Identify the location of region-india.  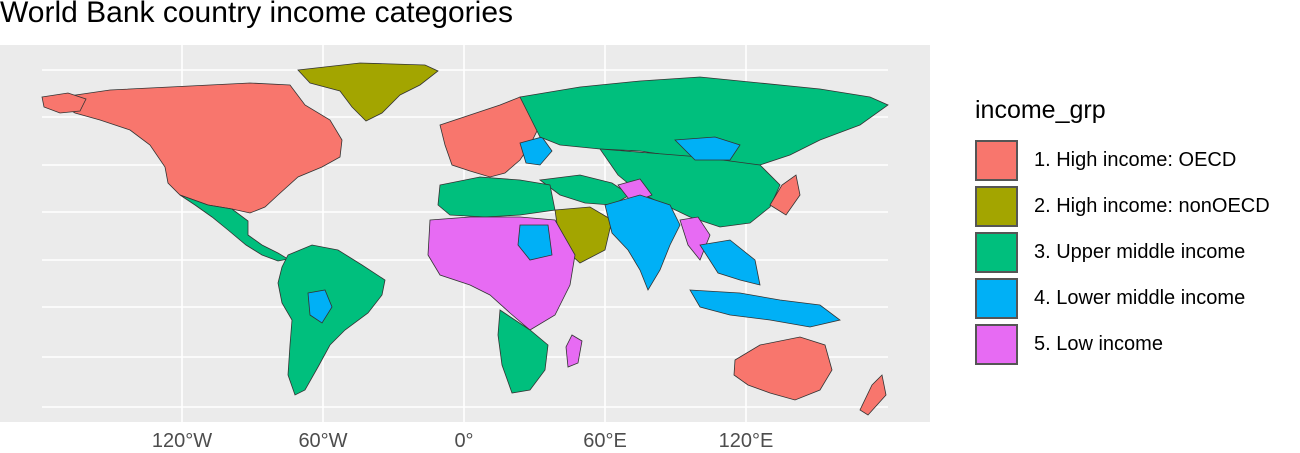
(642, 242).